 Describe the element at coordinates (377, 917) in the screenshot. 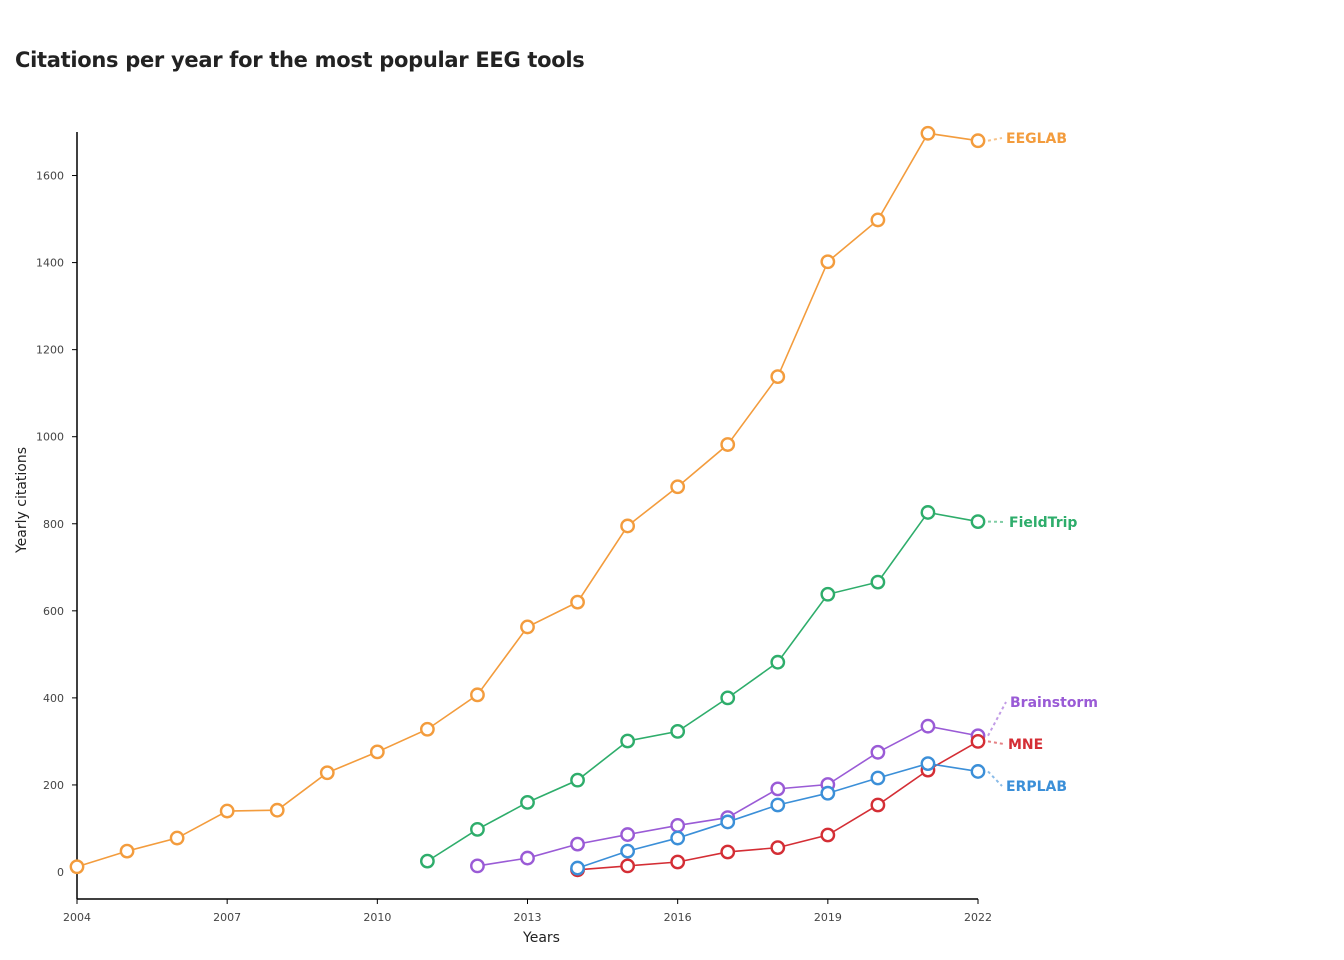

I see `x-tick-label: 2010` at that location.